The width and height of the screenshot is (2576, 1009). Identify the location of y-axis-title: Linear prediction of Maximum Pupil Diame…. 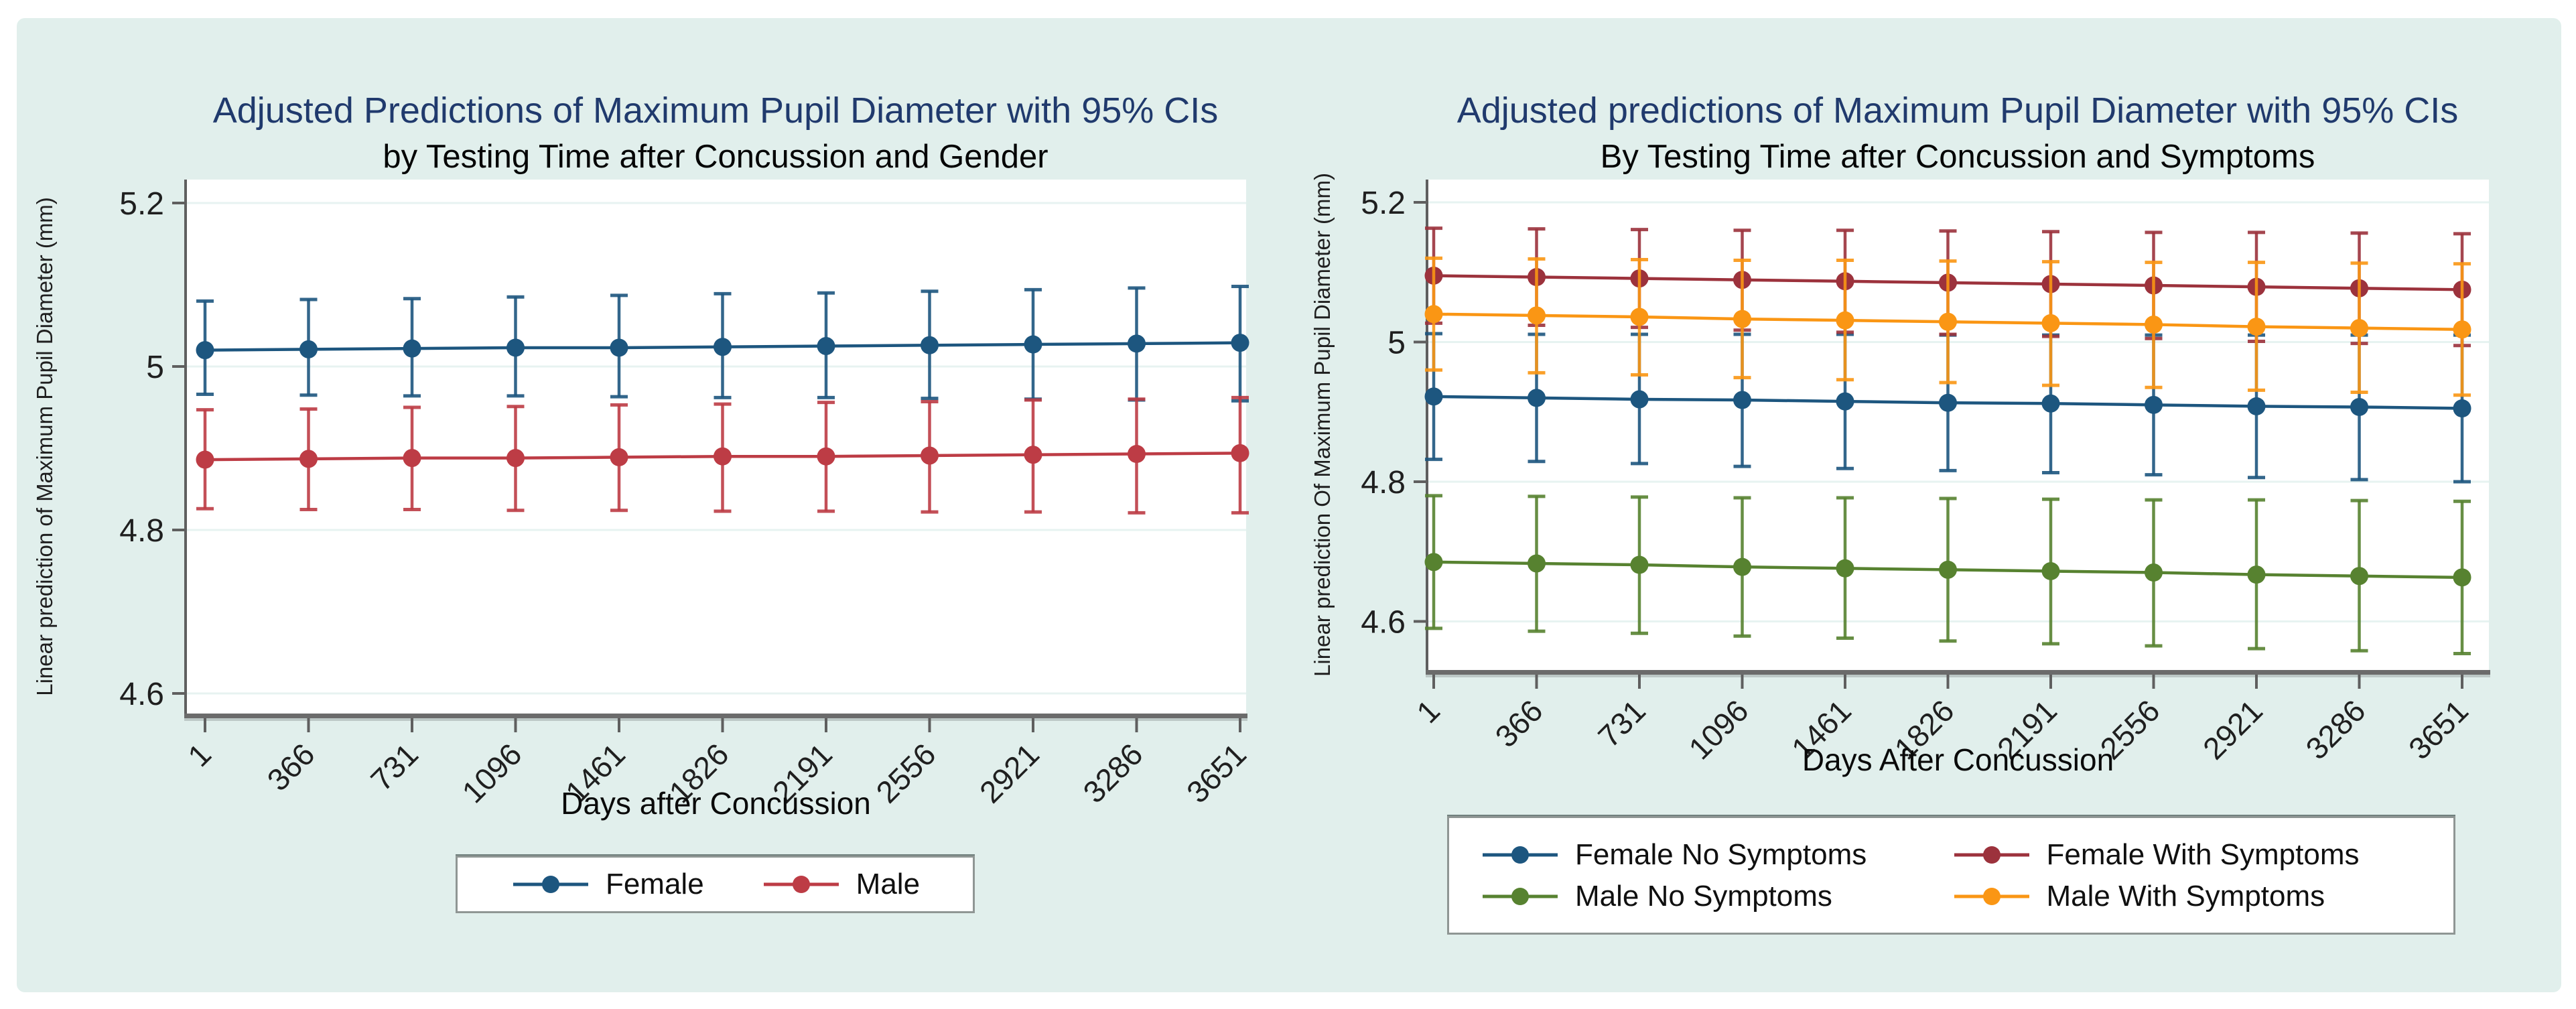
(44, 446).